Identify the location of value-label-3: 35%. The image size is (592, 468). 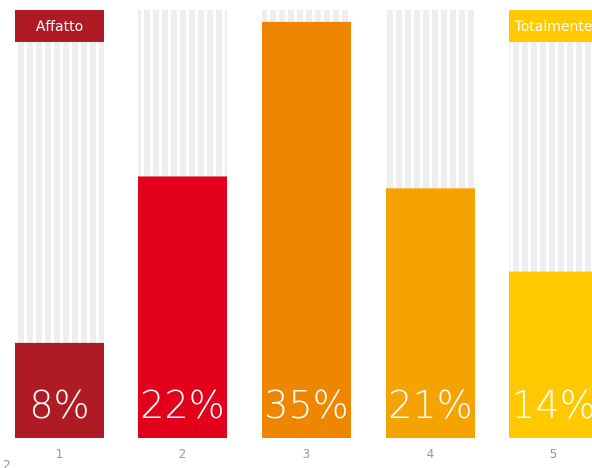
(306, 405).